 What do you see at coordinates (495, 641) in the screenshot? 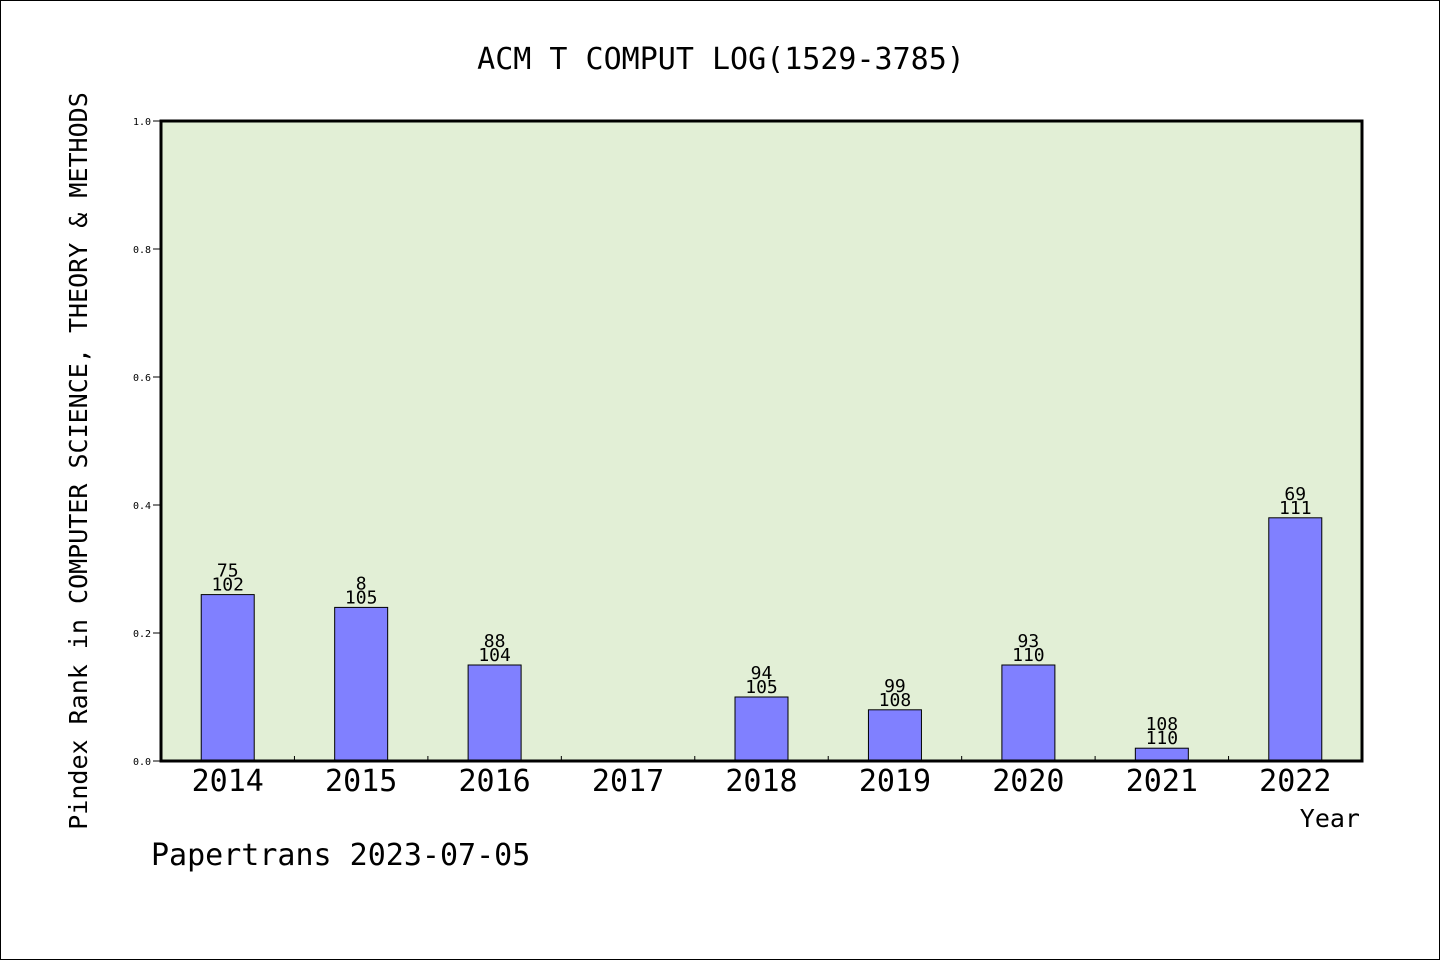
I see `bar-label-top: 88` at bounding box center [495, 641].